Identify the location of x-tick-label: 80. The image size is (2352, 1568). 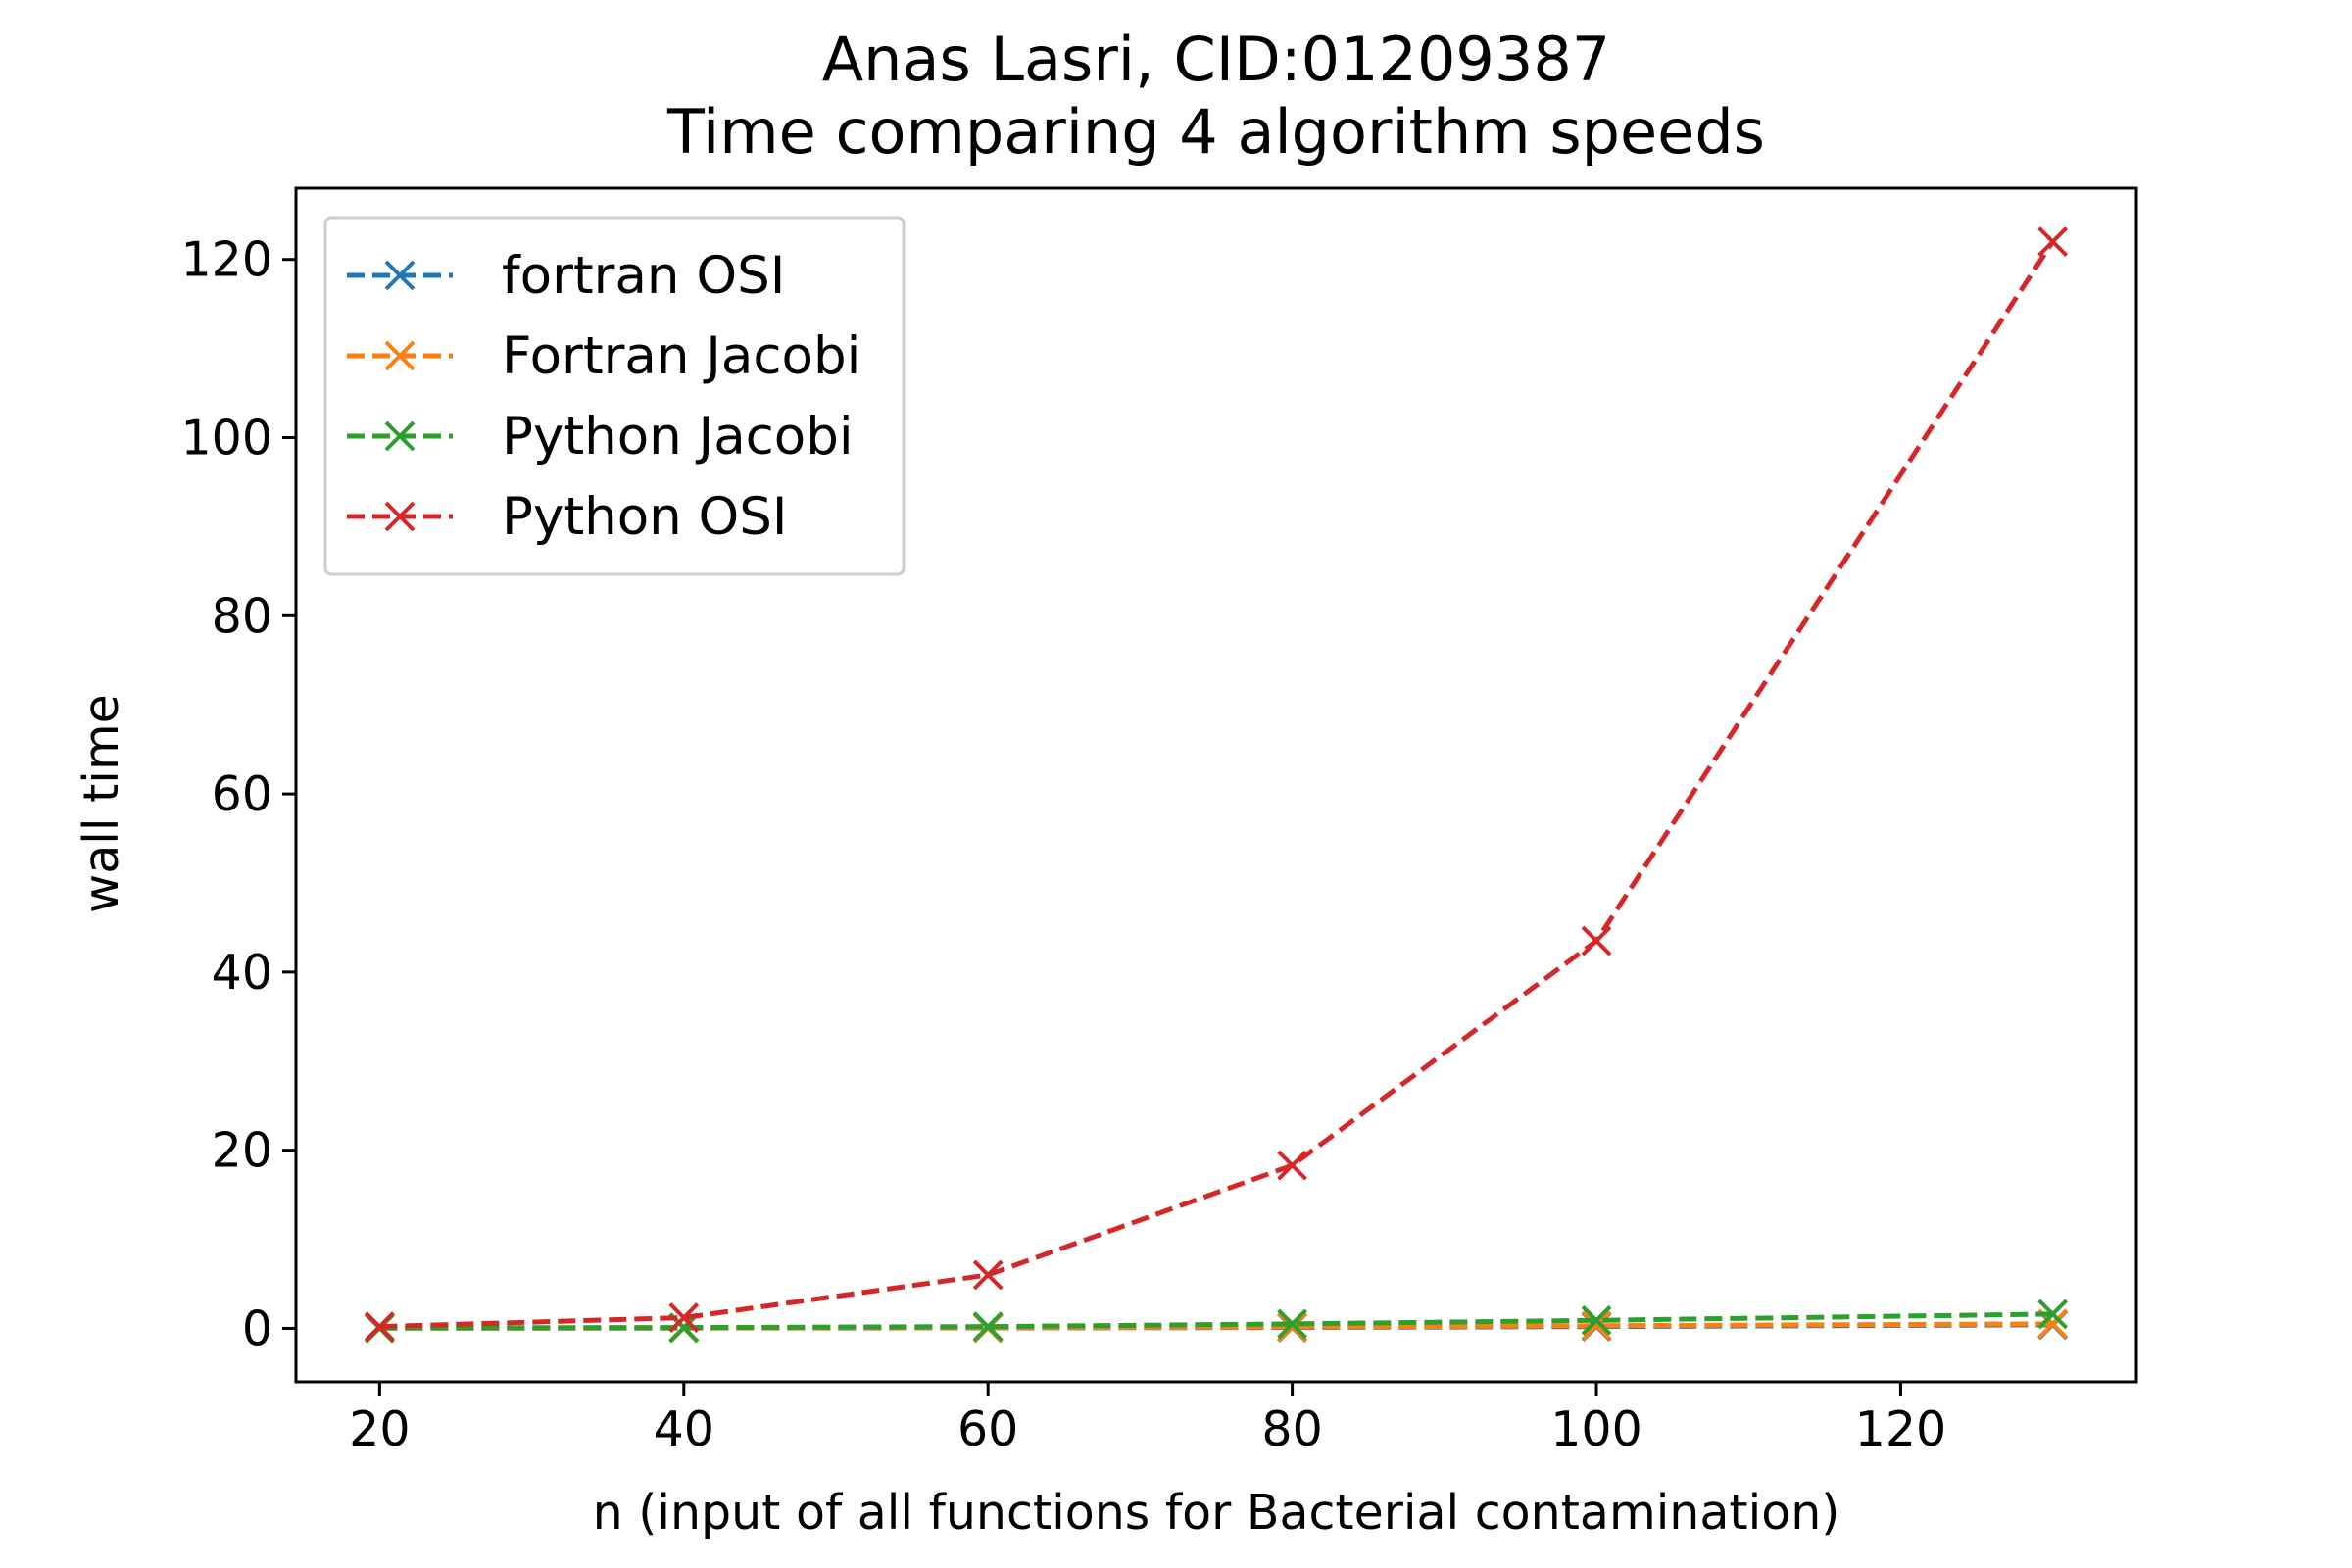
(1291, 1429).